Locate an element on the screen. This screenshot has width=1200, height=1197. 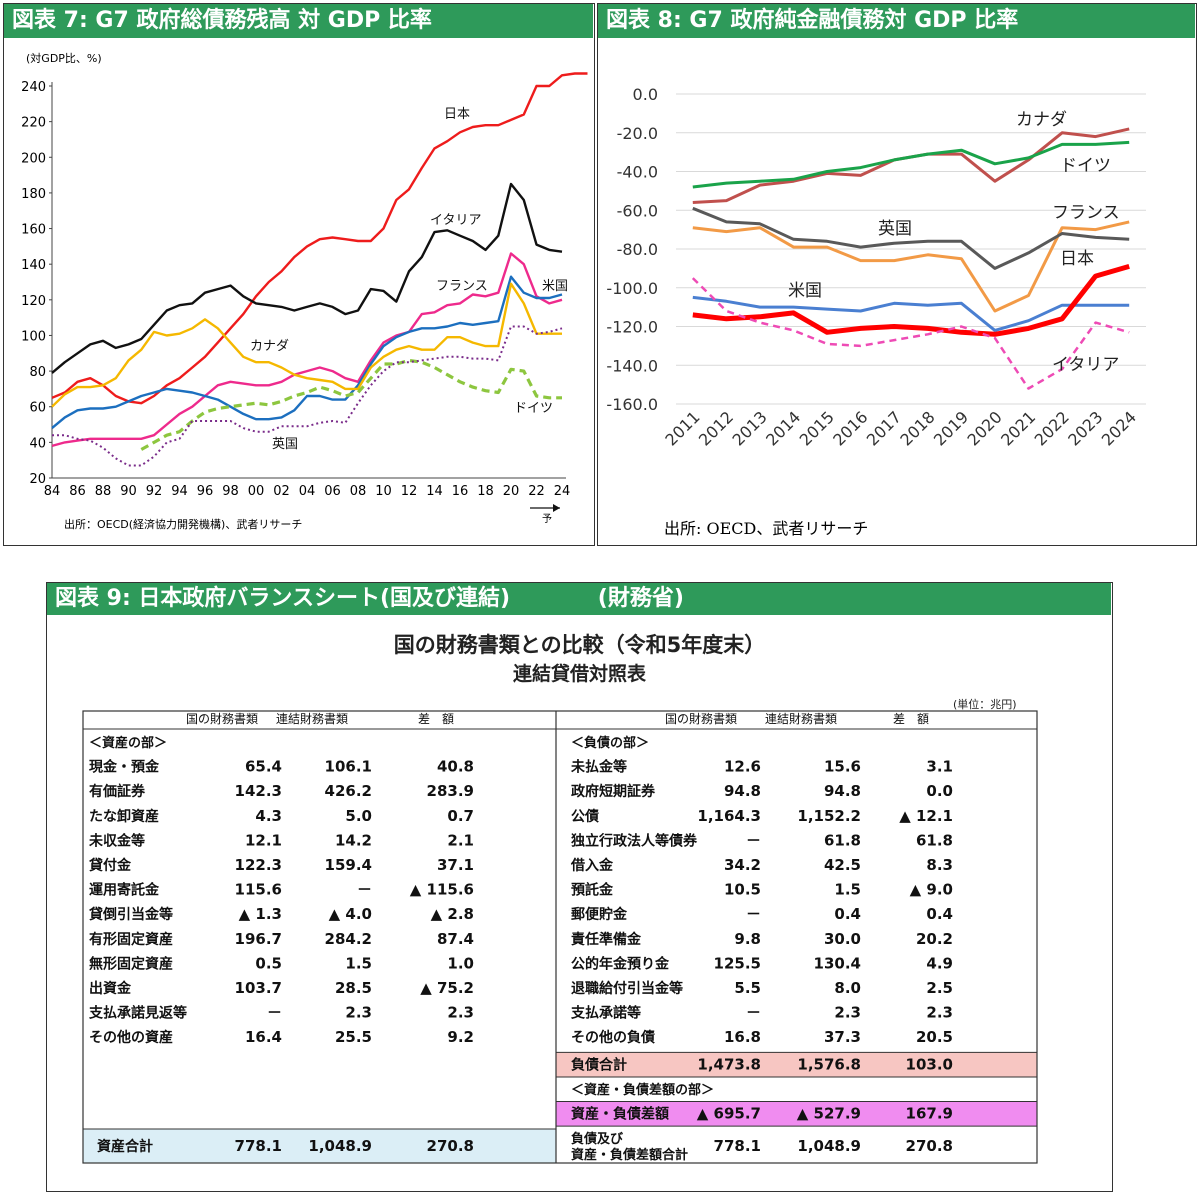
bs-asset-value: 65.4 is located at coordinates (263, 767).